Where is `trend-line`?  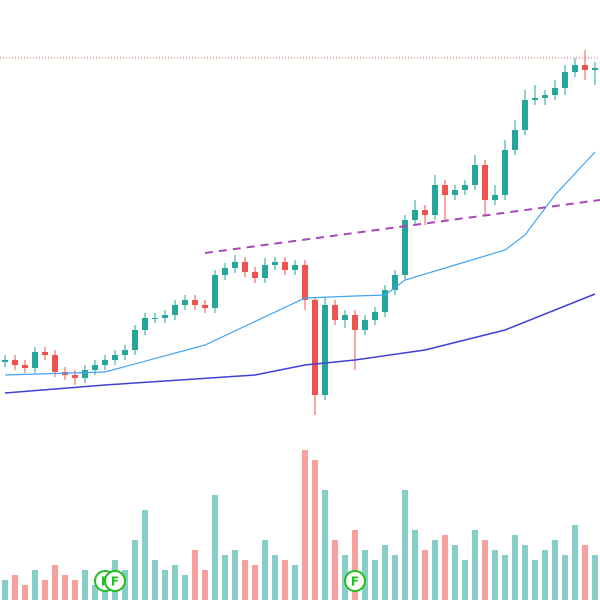 trend-line is located at coordinates (402, 226).